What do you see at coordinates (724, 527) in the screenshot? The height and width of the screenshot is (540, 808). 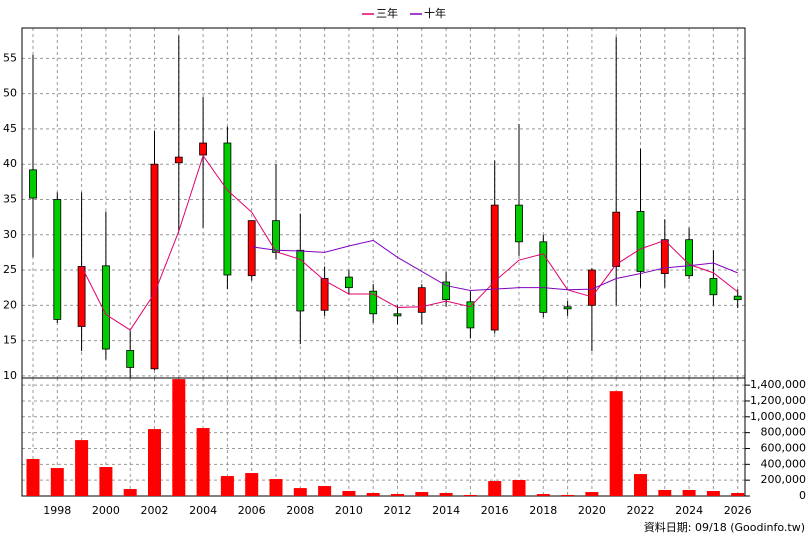 I see `footer: 資料日期: 09/18 (Goodinfo.tw)` at bounding box center [724, 527].